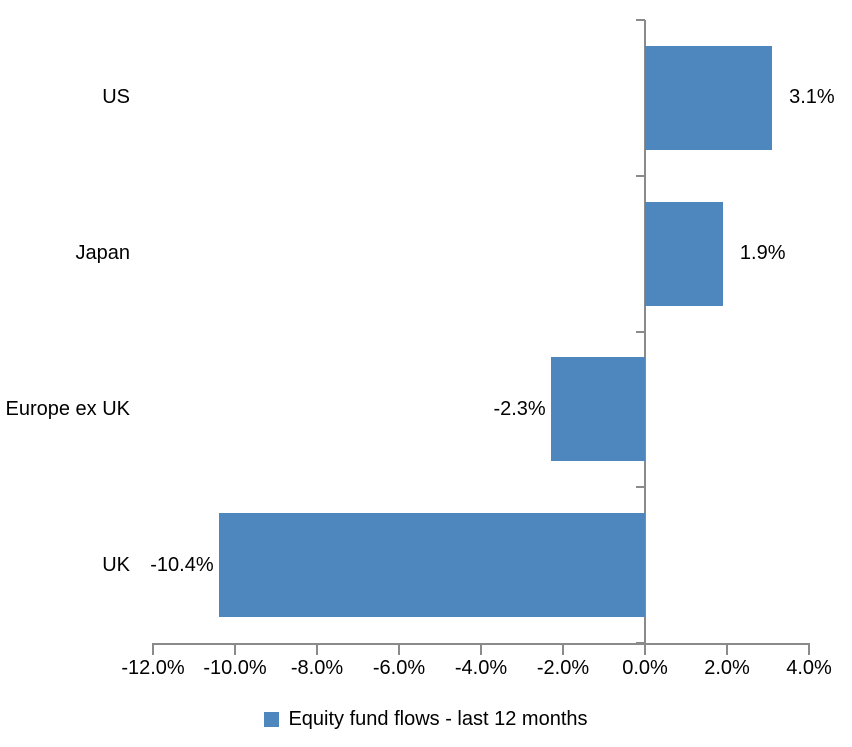 This screenshot has height=747, width=852. I want to click on legend-label: Equity fund flows - last 12 months, so click(438, 718).